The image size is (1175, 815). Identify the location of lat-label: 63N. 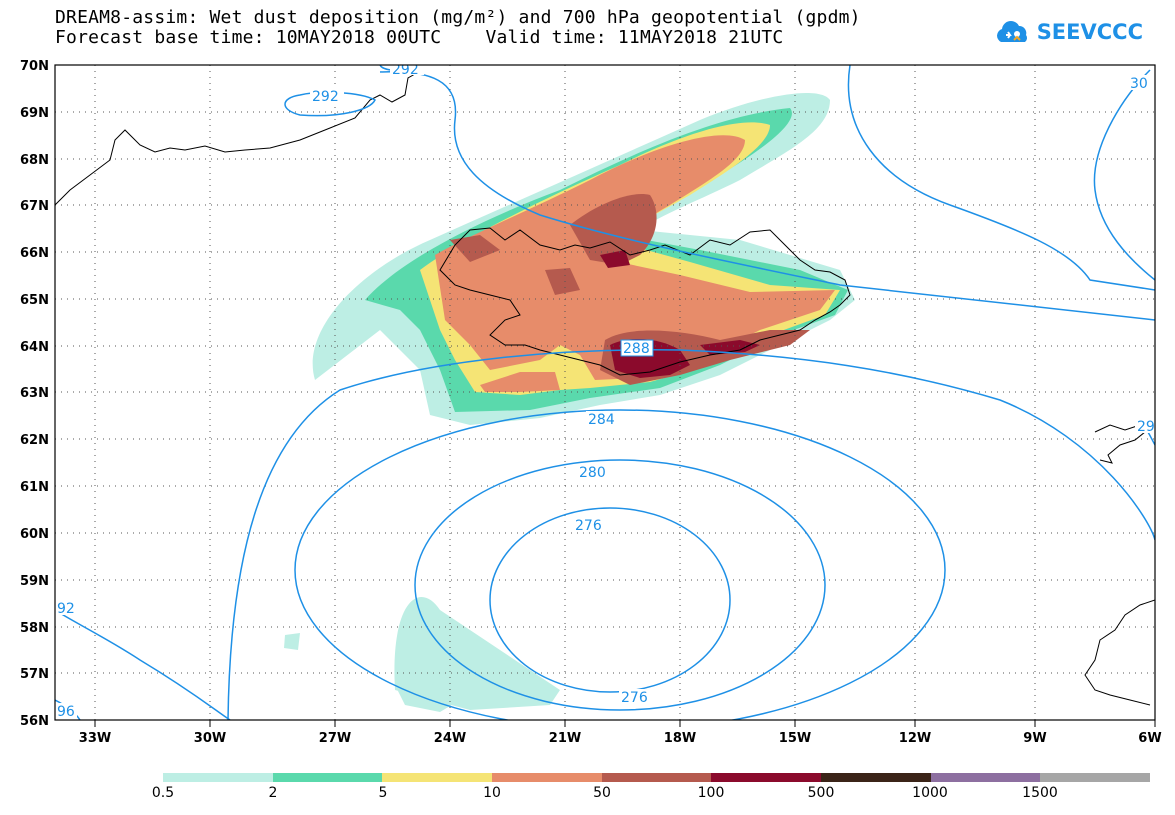
(34, 393).